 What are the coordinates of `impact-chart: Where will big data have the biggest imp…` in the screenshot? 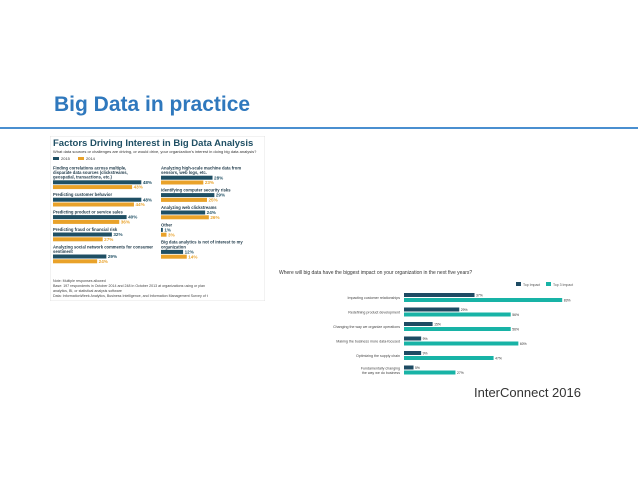 It's located at (426, 322).